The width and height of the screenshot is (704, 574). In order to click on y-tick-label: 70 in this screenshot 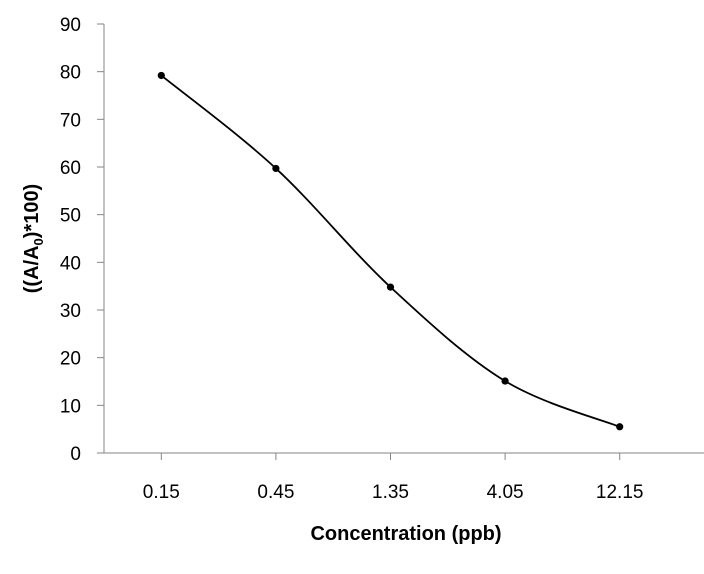, I will do `click(70, 120)`.